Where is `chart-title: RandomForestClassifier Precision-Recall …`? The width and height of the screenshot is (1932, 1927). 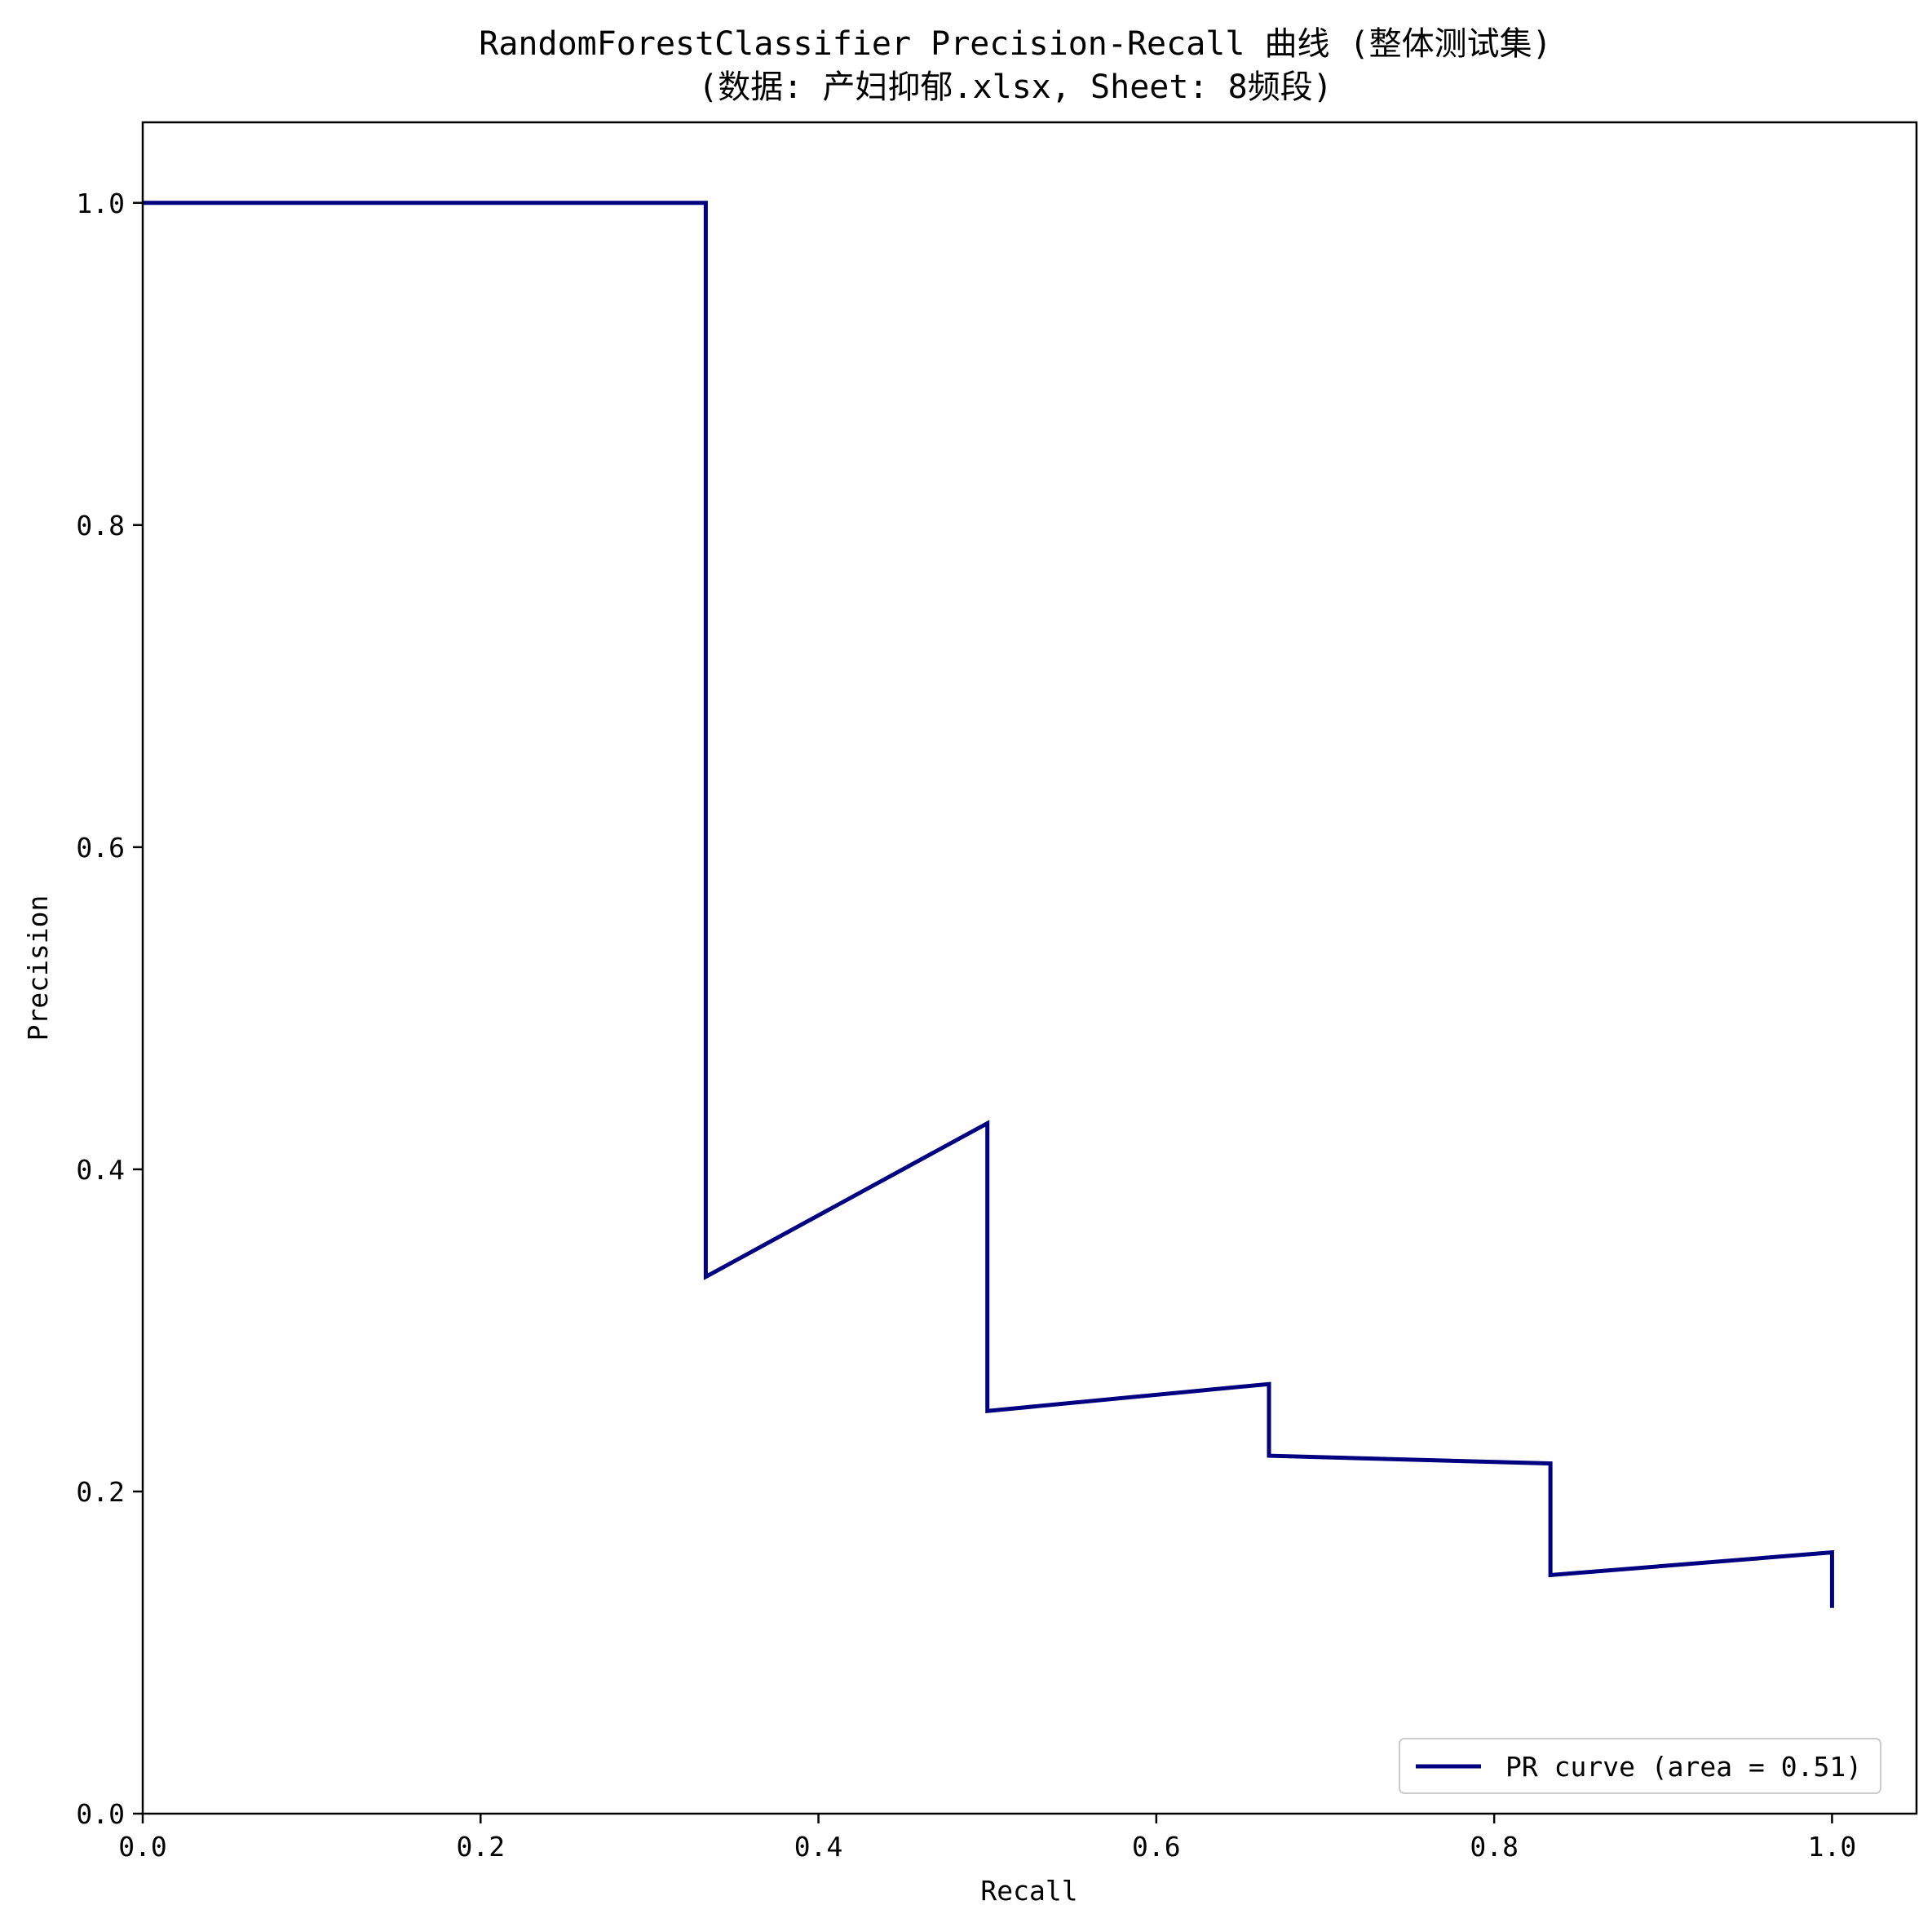
chart-title: RandomForestClassifier Precision-Recall … is located at coordinates (1015, 44).